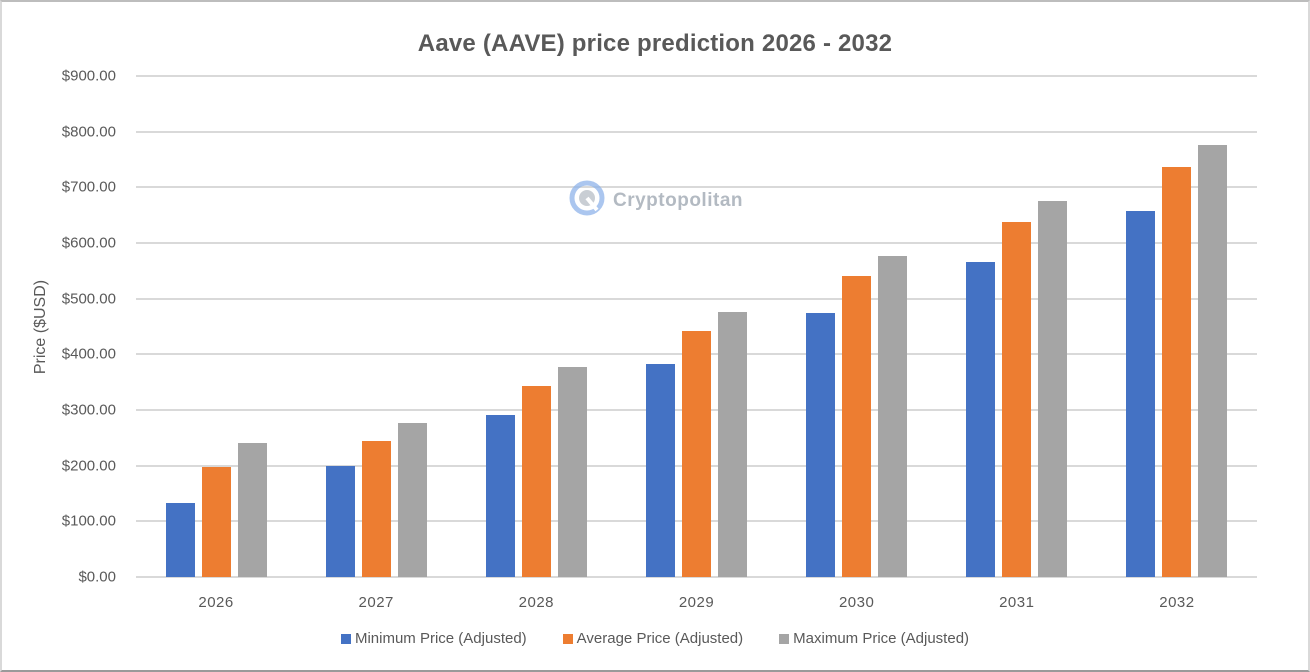 This screenshot has height=672, width=1310. What do you see at coordinates (88, 243) in the screenshot?
I see `y-tick-label: $600.00` at bounding box center [88, 243].